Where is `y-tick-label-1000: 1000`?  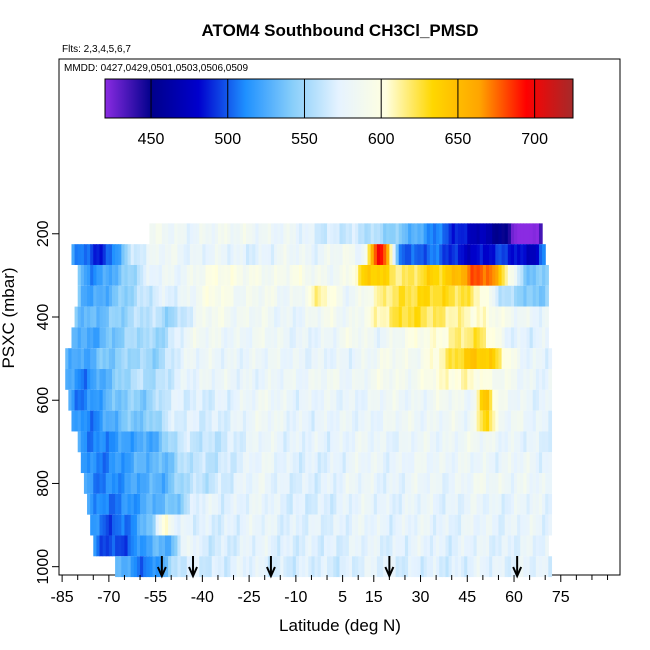 y-tick-label-1000: 1000 is located at coordinates (43, 567).